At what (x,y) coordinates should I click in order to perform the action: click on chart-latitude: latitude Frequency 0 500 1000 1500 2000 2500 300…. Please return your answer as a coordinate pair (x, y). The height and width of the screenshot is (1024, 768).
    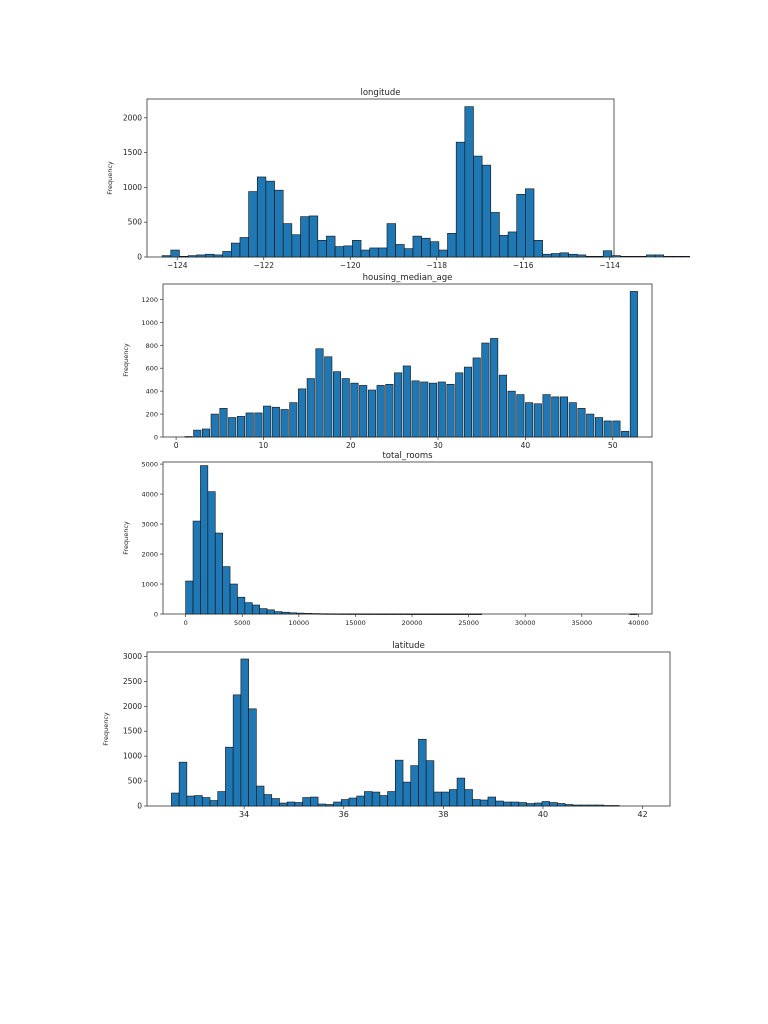
    Looking at the image, I should click on (386, 730).